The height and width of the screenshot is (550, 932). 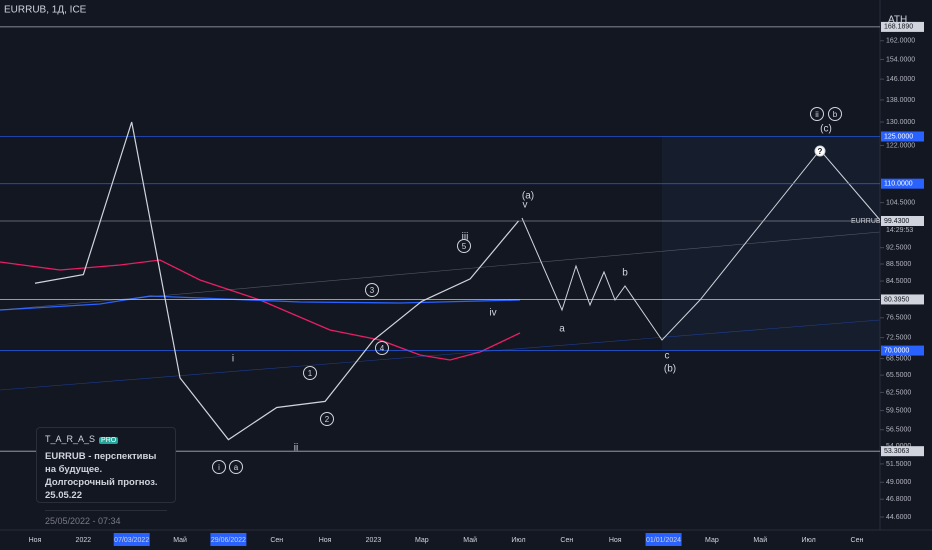 I want to click on idea-date: 25/05/2022 - 07:34, so click(x=106, y=518).